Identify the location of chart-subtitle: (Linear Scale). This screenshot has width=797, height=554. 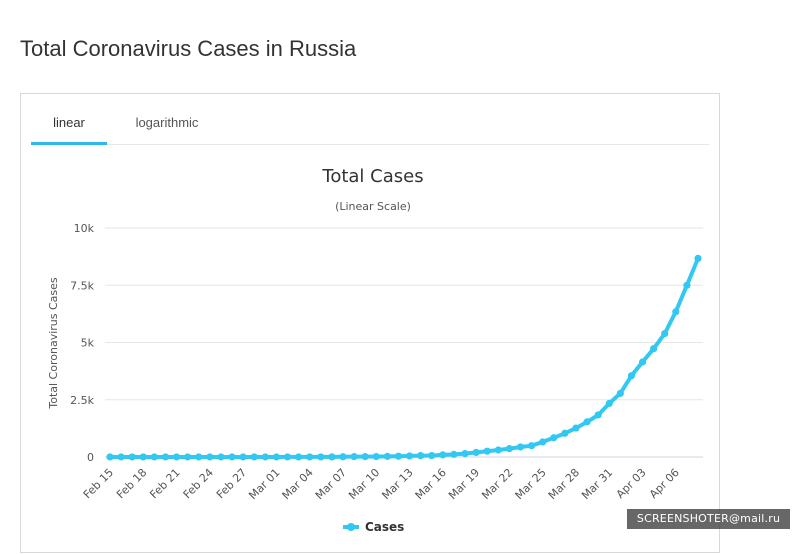
(373, 206).